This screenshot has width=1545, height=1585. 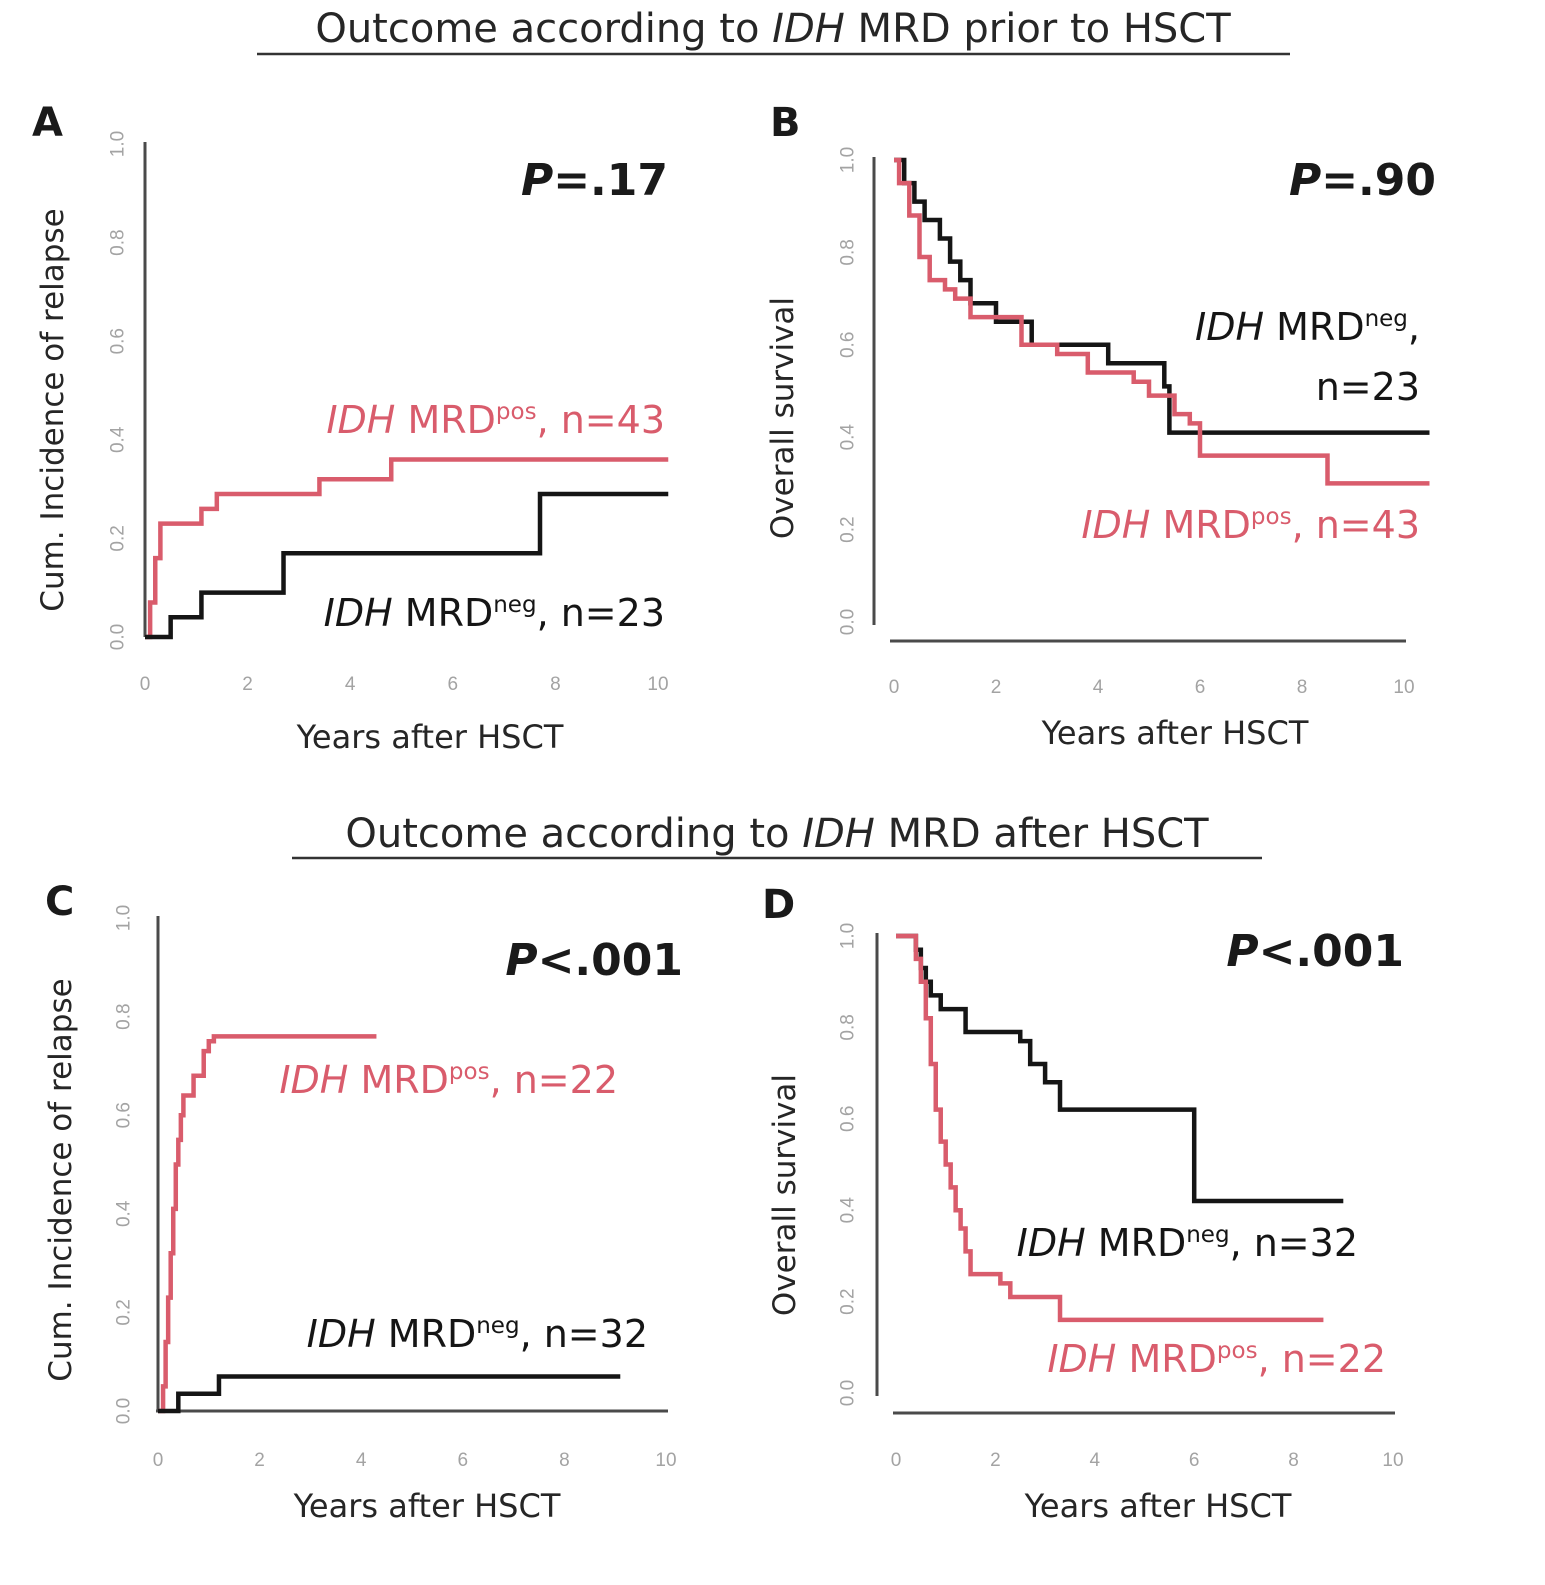 What do you see at coordinates (430, 737) in the screenshot?
I see `x-axis-label-a: Years after HSCT` at bounding box center [430, 737].